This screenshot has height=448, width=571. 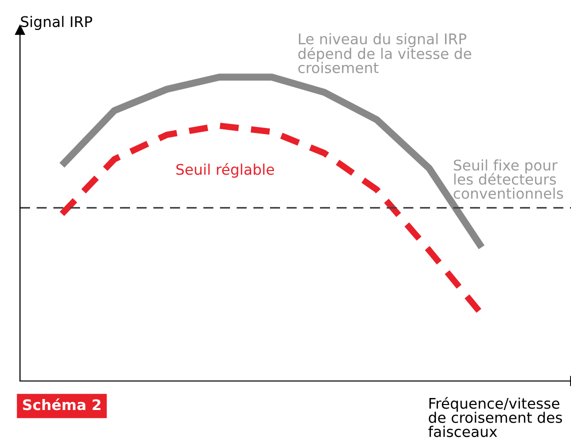 What do you see at coordinates (509, 179) in the screenshot?
I see `ref-line-label: Seuil fixe pour les détecteurs conventionnels` at bounding box center [509, 179].